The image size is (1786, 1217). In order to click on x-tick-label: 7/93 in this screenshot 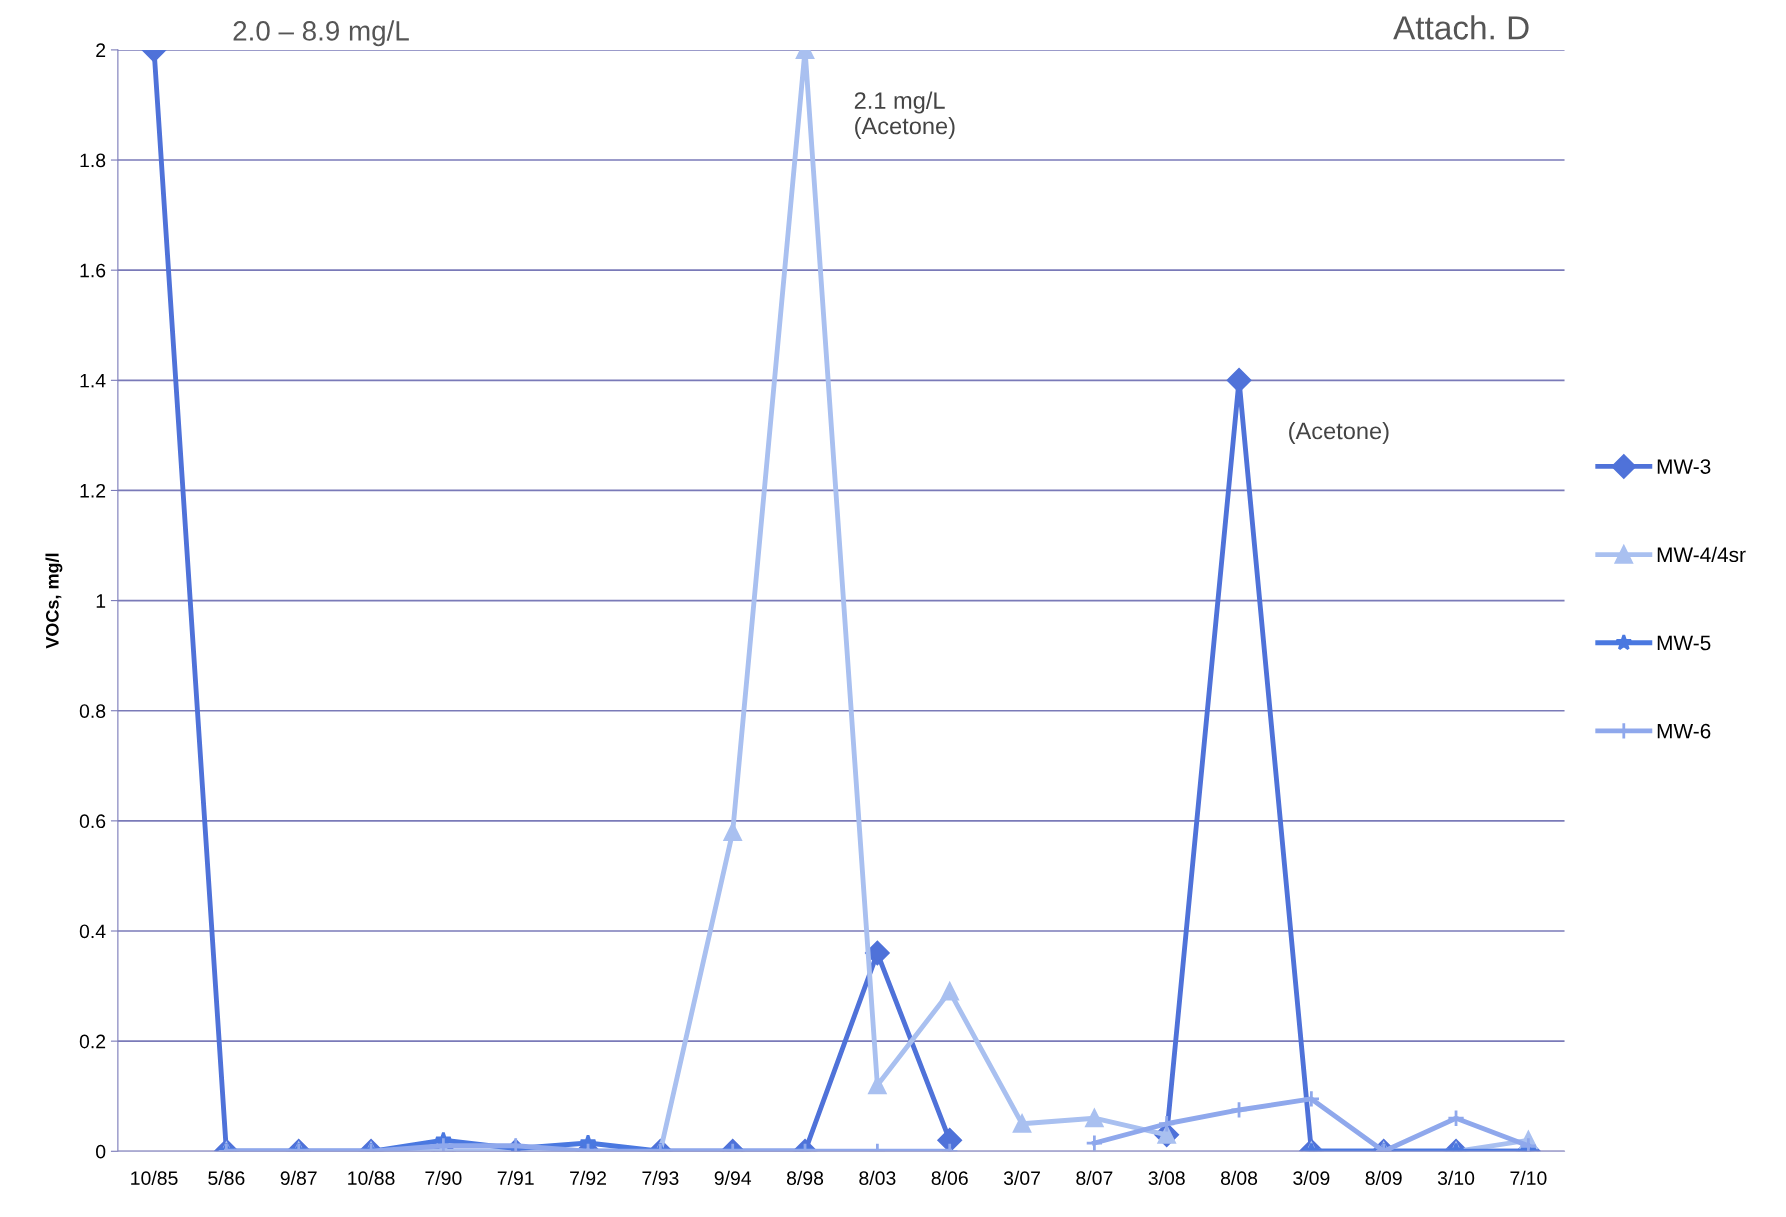, I will do `click(660, 1178)`.